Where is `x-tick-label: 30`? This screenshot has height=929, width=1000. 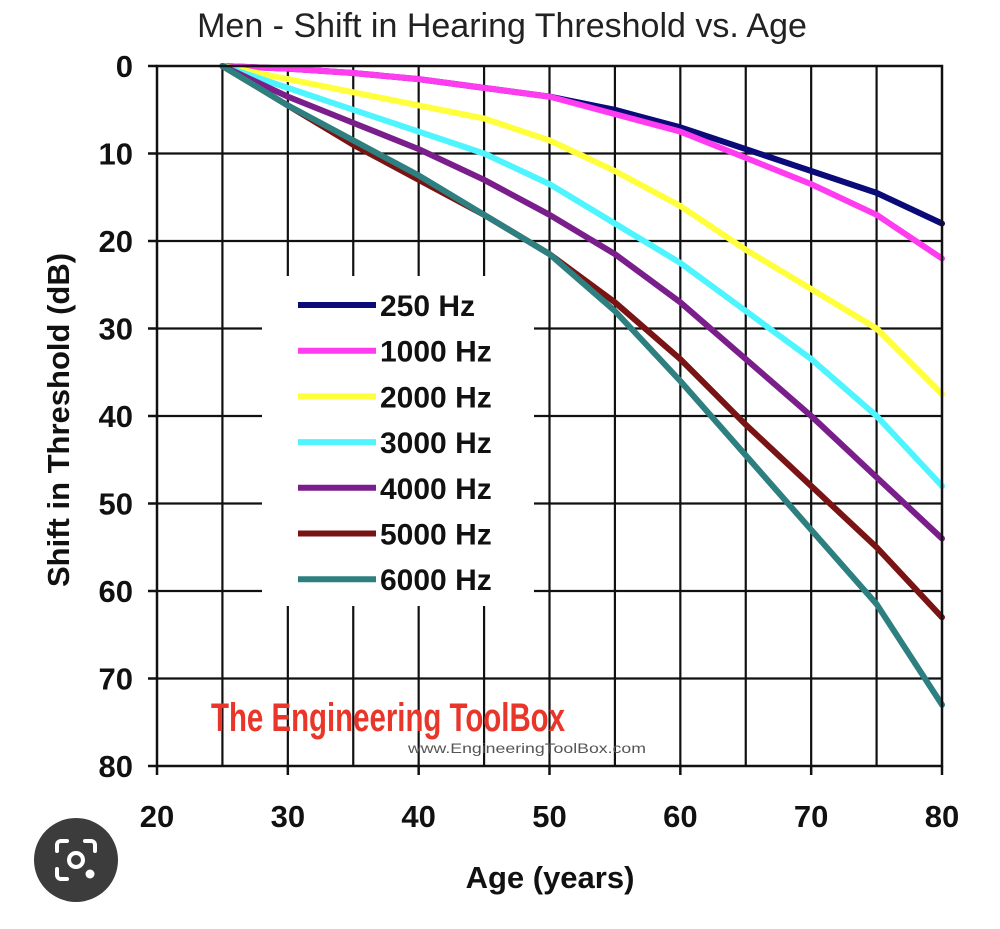
x-tick-label: 30 is located at coordinates (288, 816).